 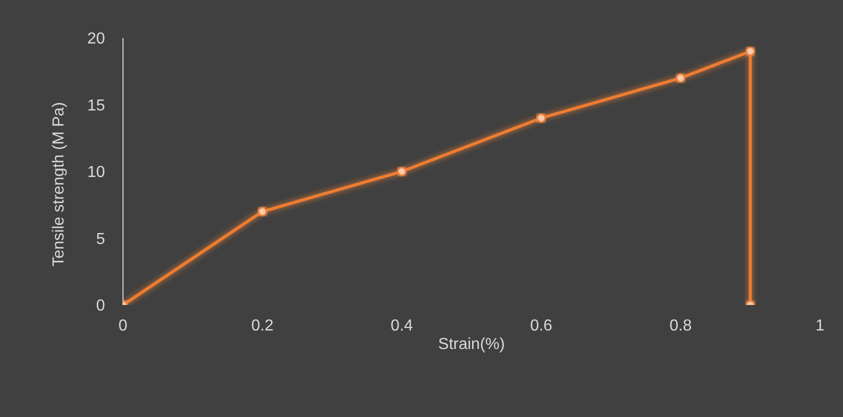 I want to click on x-tick-label: 0.4, so click(x=402, y=325).